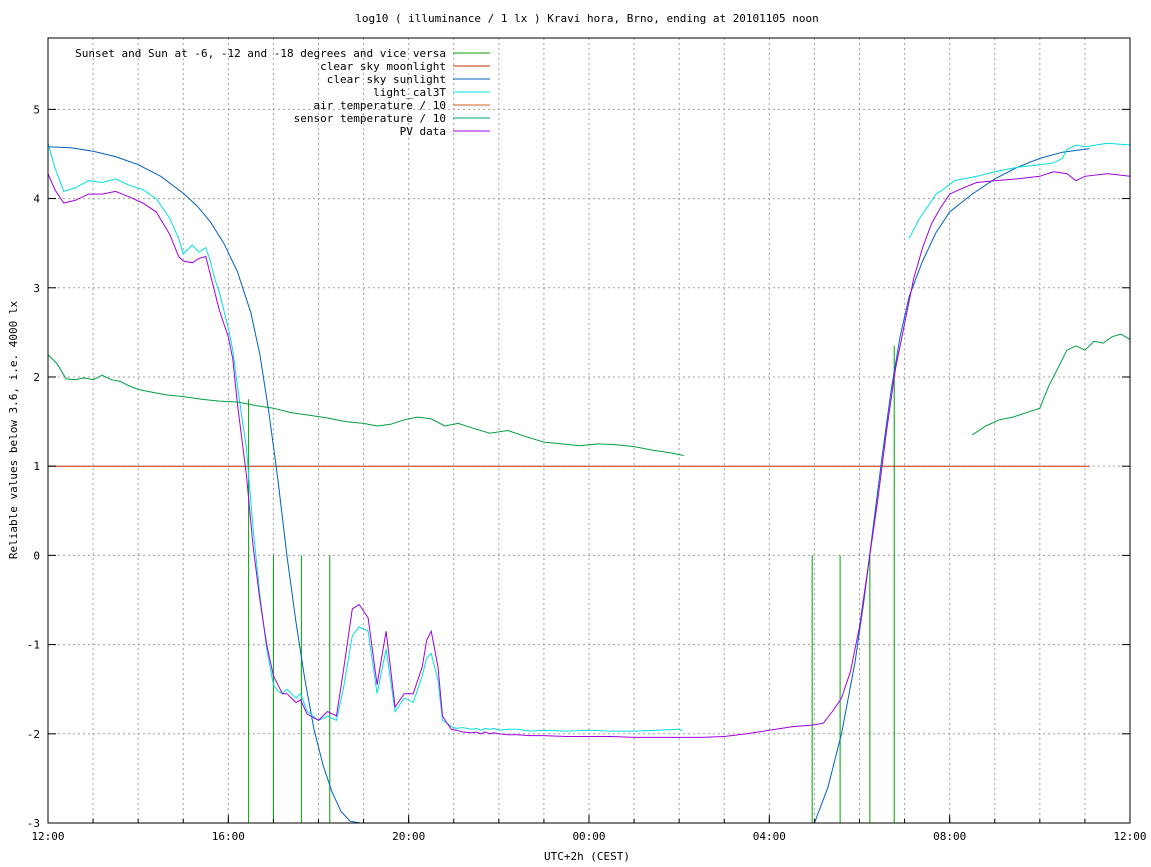  I want to click on x-tick-label: 20:00, so click(408, 836).